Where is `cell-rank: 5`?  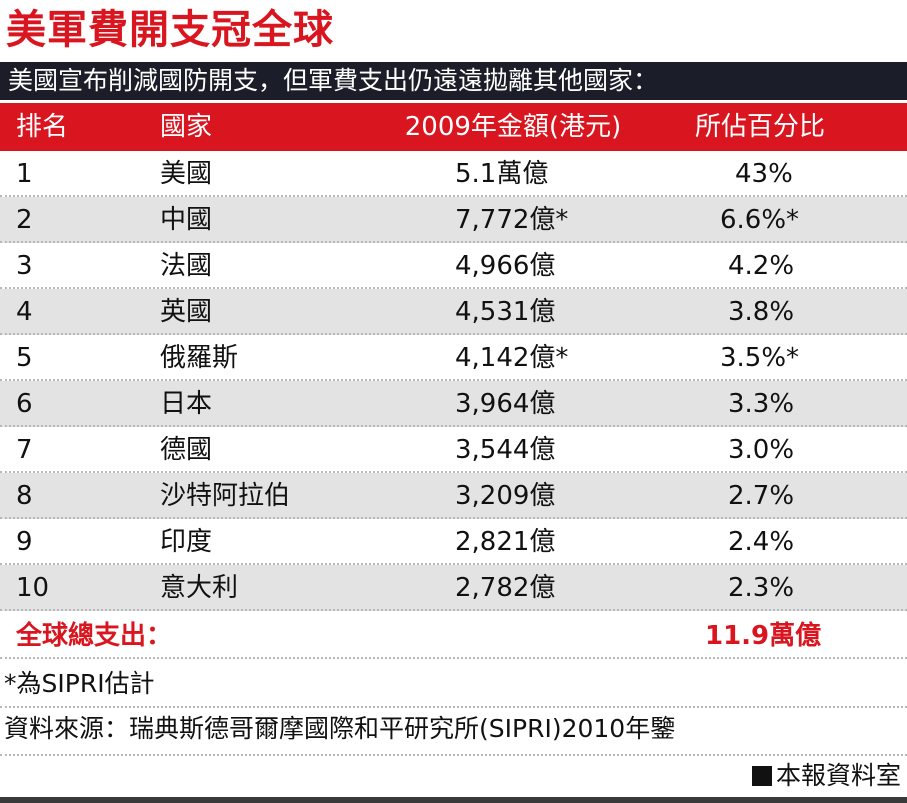 cell-rank: 5 is located at coordinates (24, 358).